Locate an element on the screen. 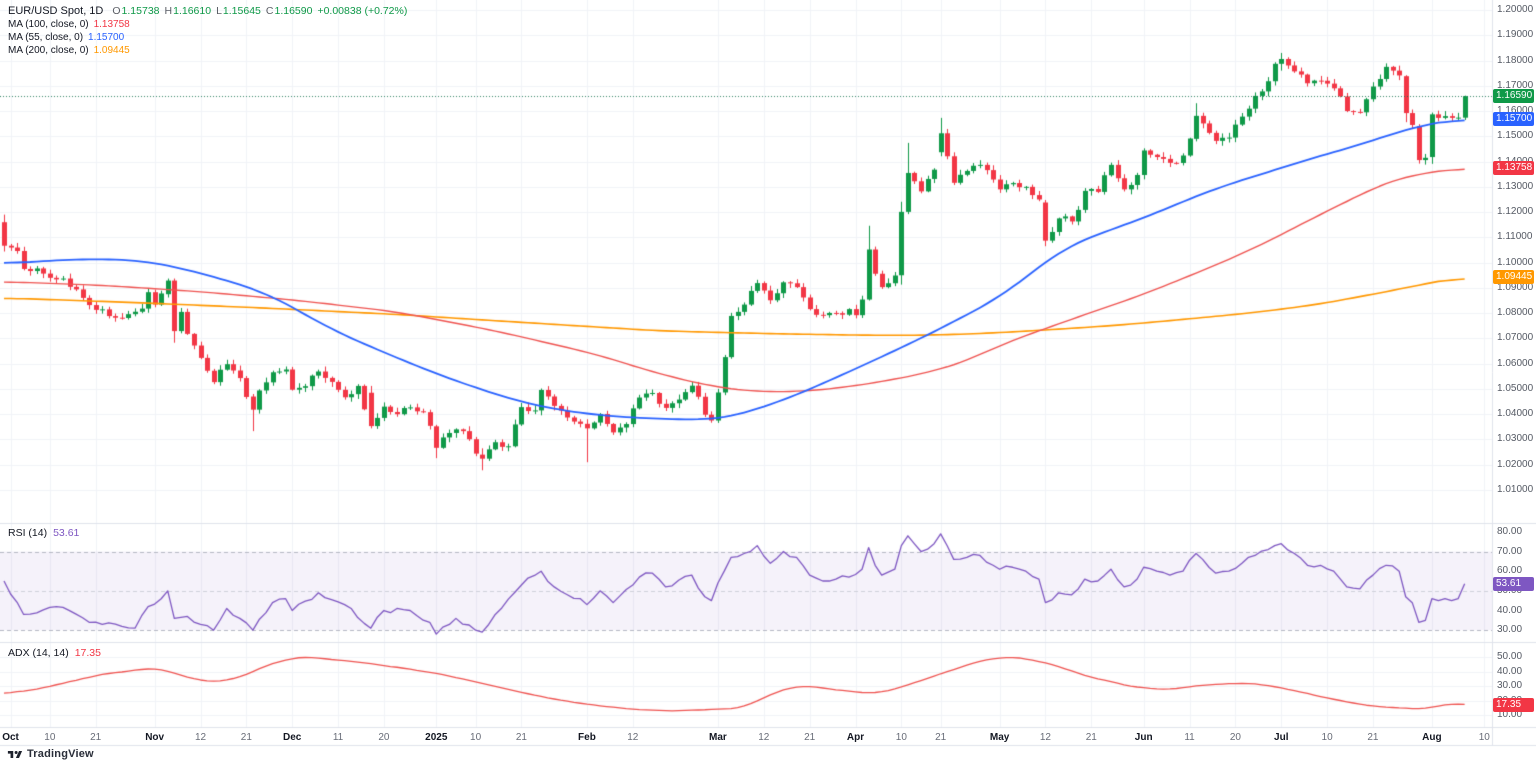  price-tick-label: 1.06000 is located at coordinates (1515, 363).